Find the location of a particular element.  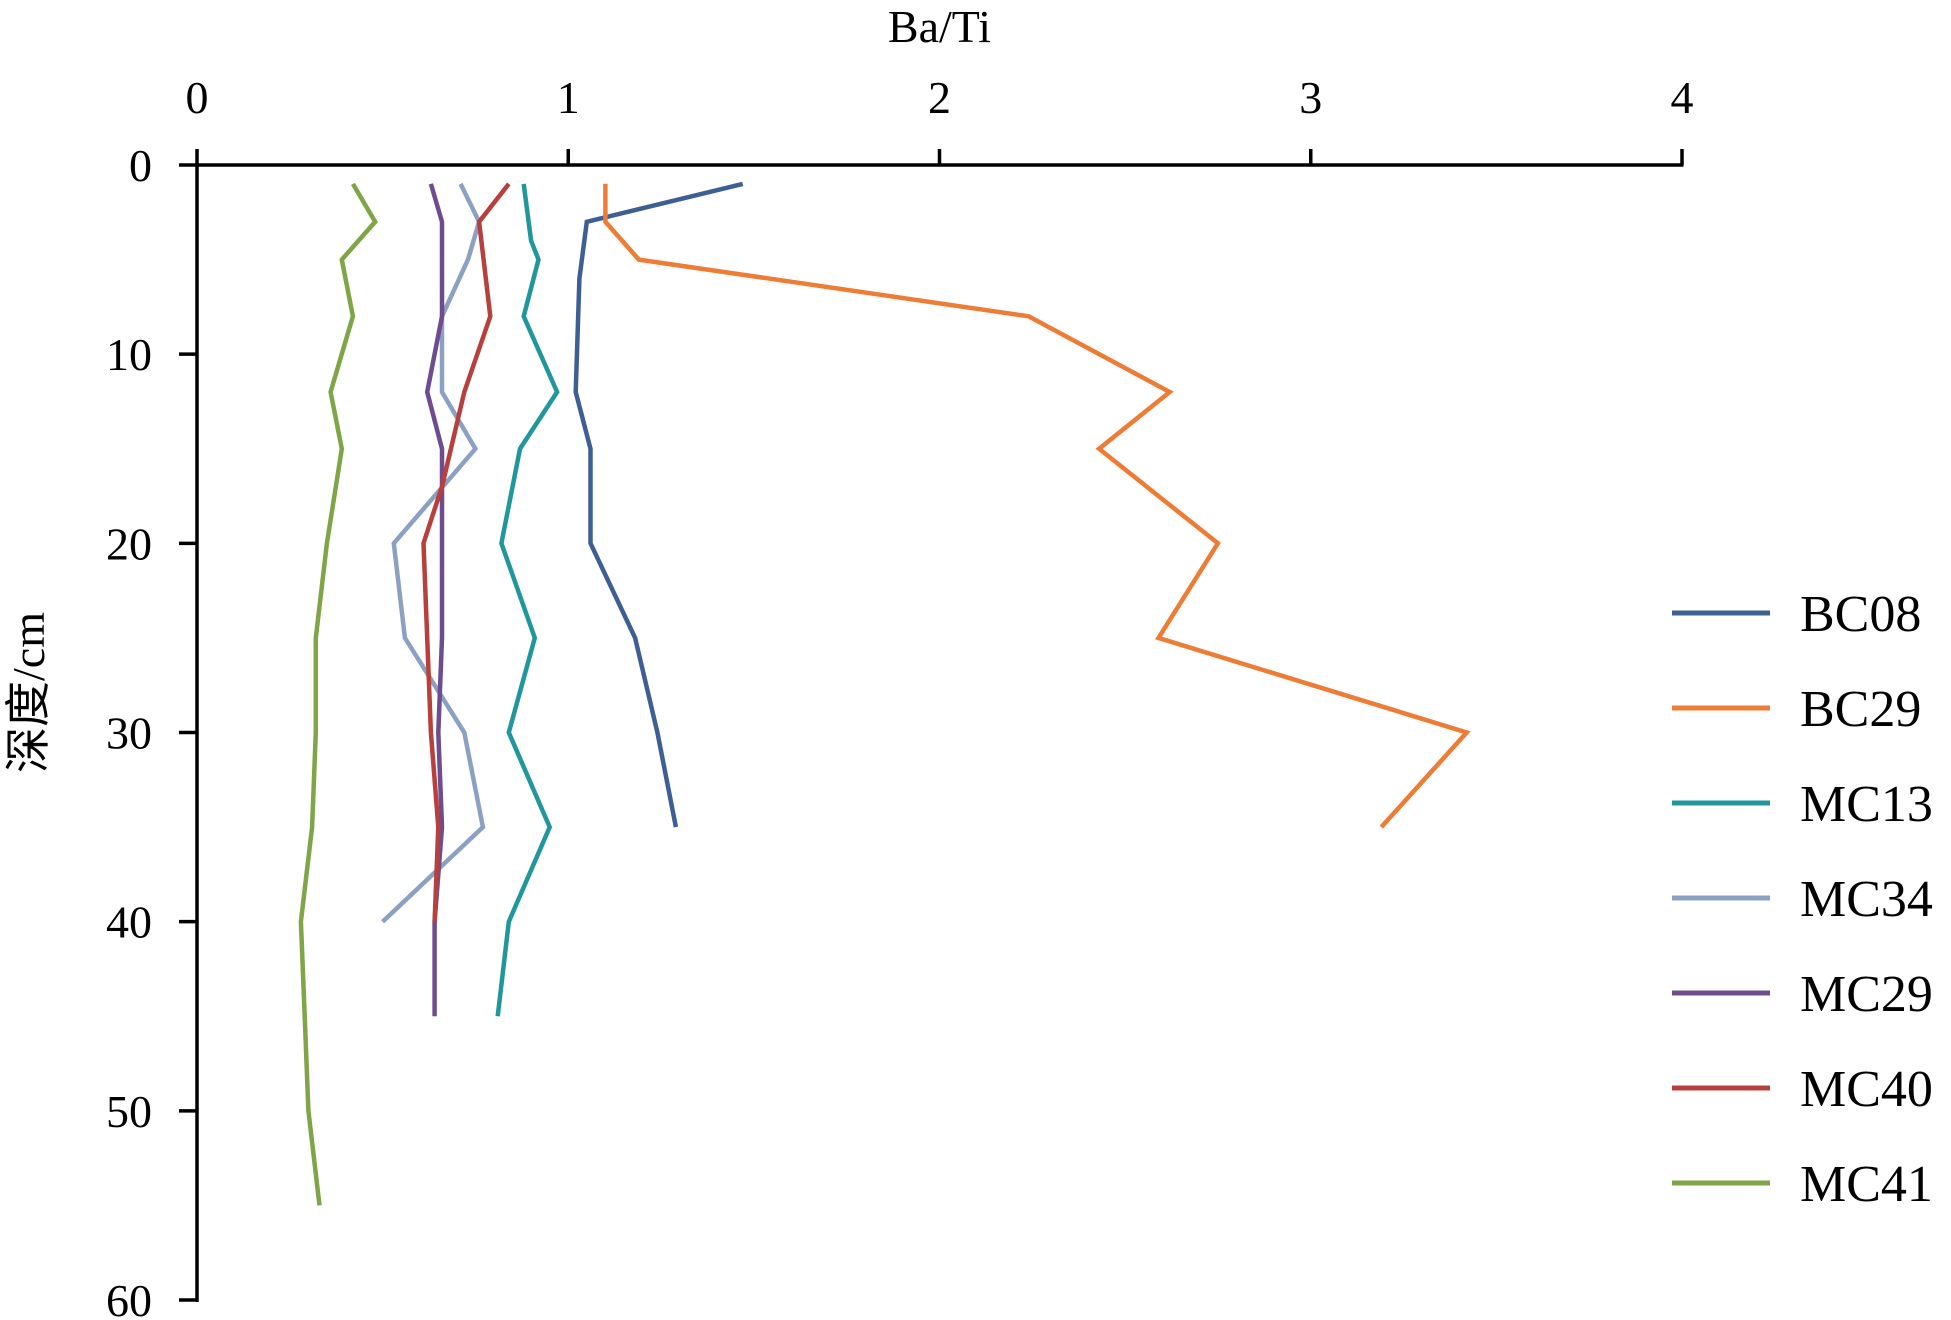

y-tick-label: 0 is located at coordinates (140, 165).